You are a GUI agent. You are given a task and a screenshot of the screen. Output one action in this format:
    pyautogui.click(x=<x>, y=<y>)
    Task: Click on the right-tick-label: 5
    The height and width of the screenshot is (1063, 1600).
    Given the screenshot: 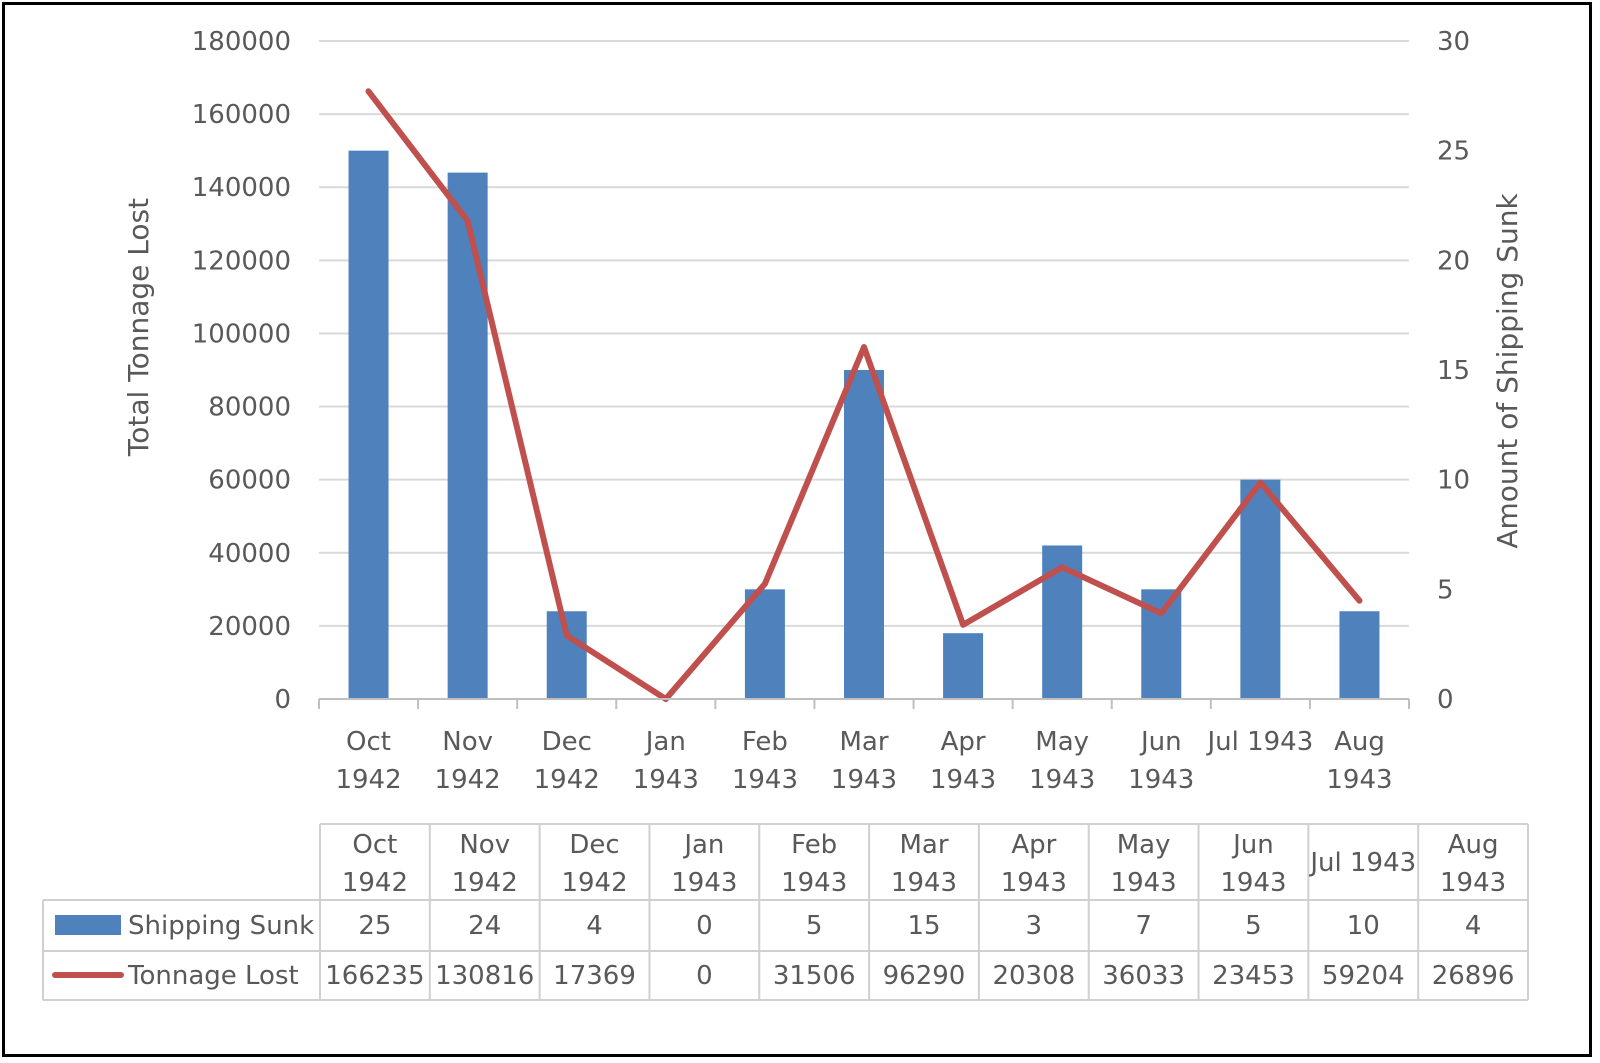 What is the action you would take?
    pyautogui.click(x=1445, y=590)
    